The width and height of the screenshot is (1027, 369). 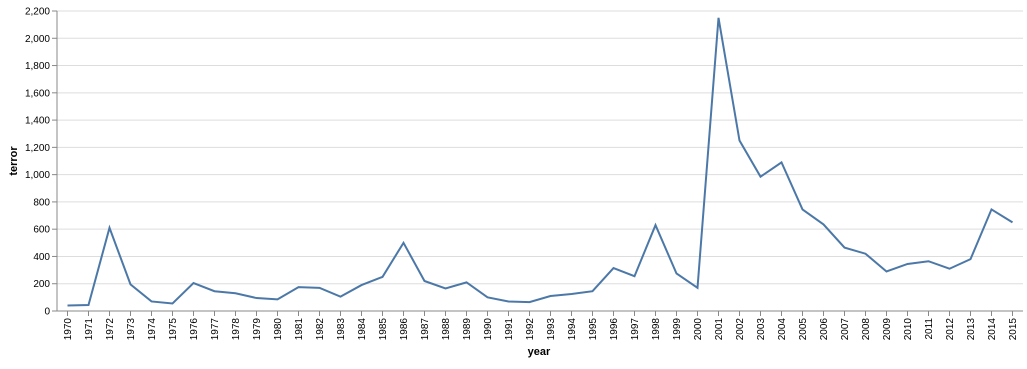 What do you see at coordinates (887, 329) in the screenshot?
I see `x-tick-label: 2009` at bounding box center [887, 329].